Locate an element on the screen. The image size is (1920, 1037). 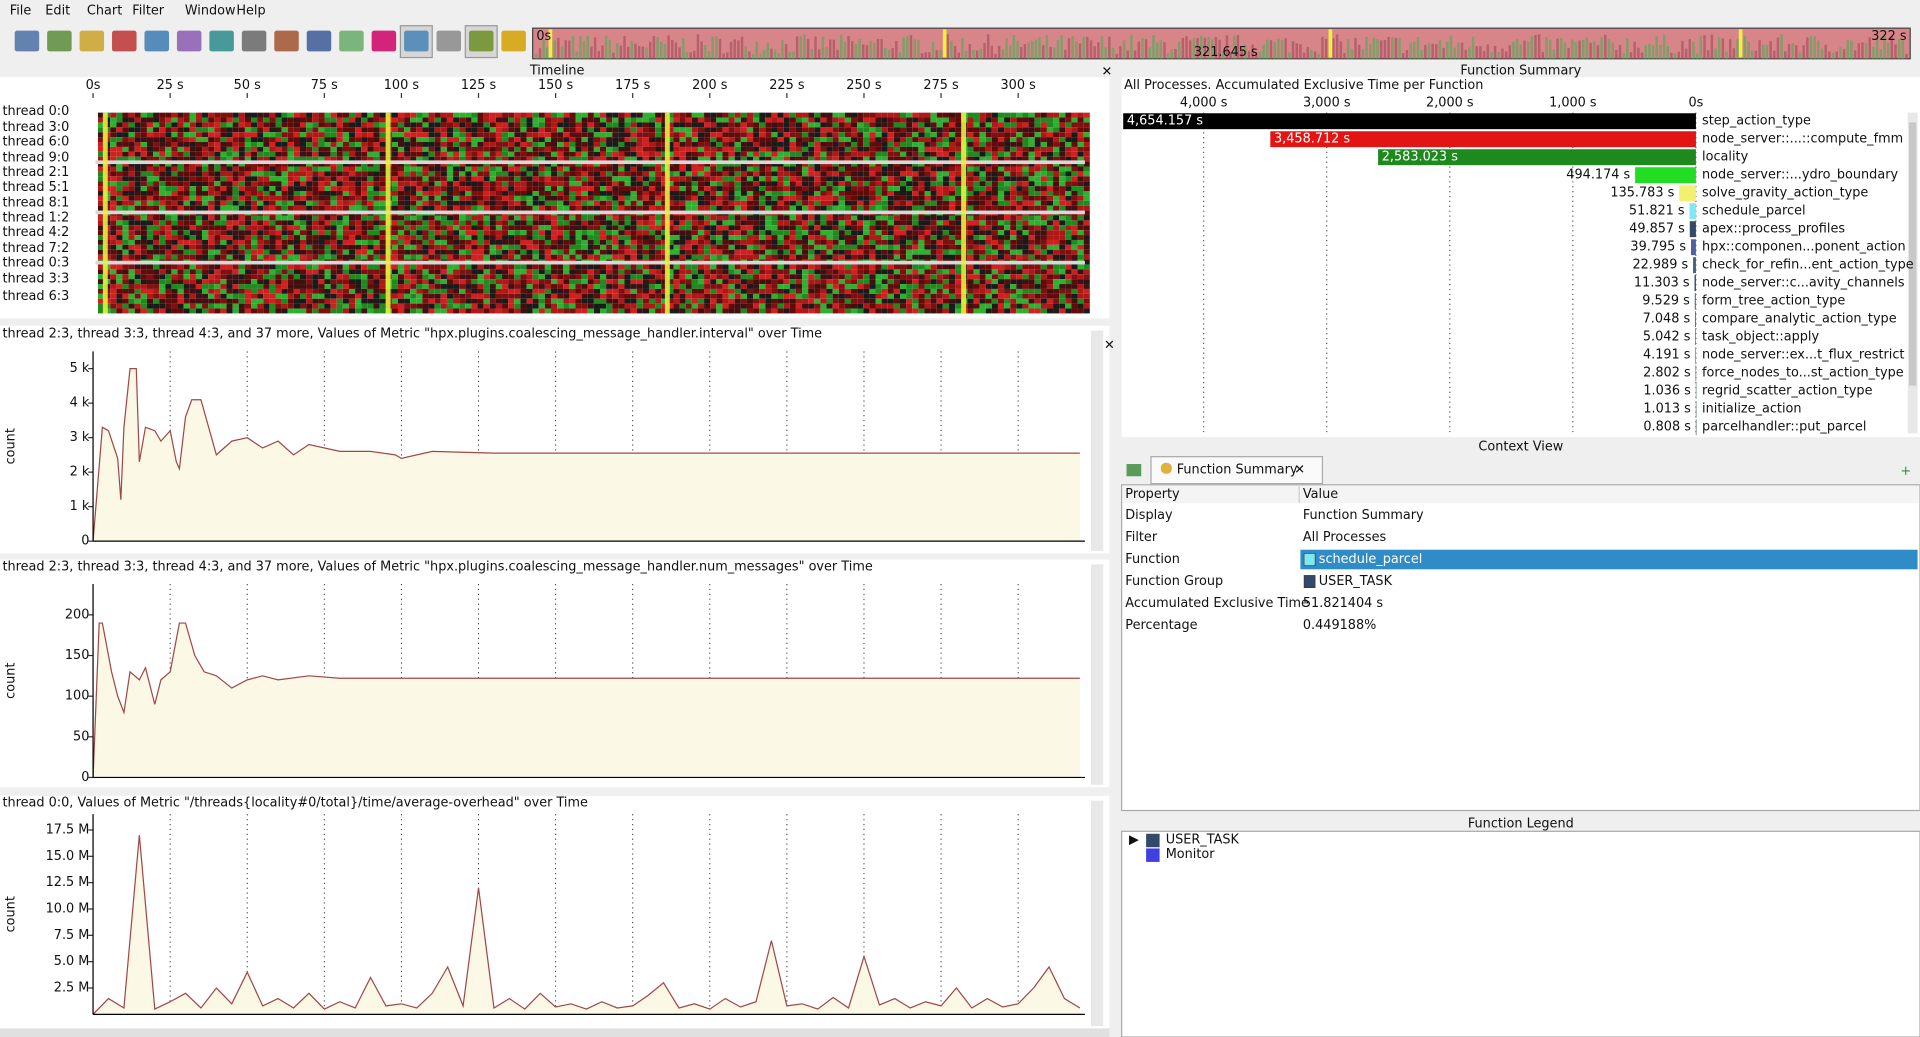
overview-strip is located at coordinates (1221, 43).